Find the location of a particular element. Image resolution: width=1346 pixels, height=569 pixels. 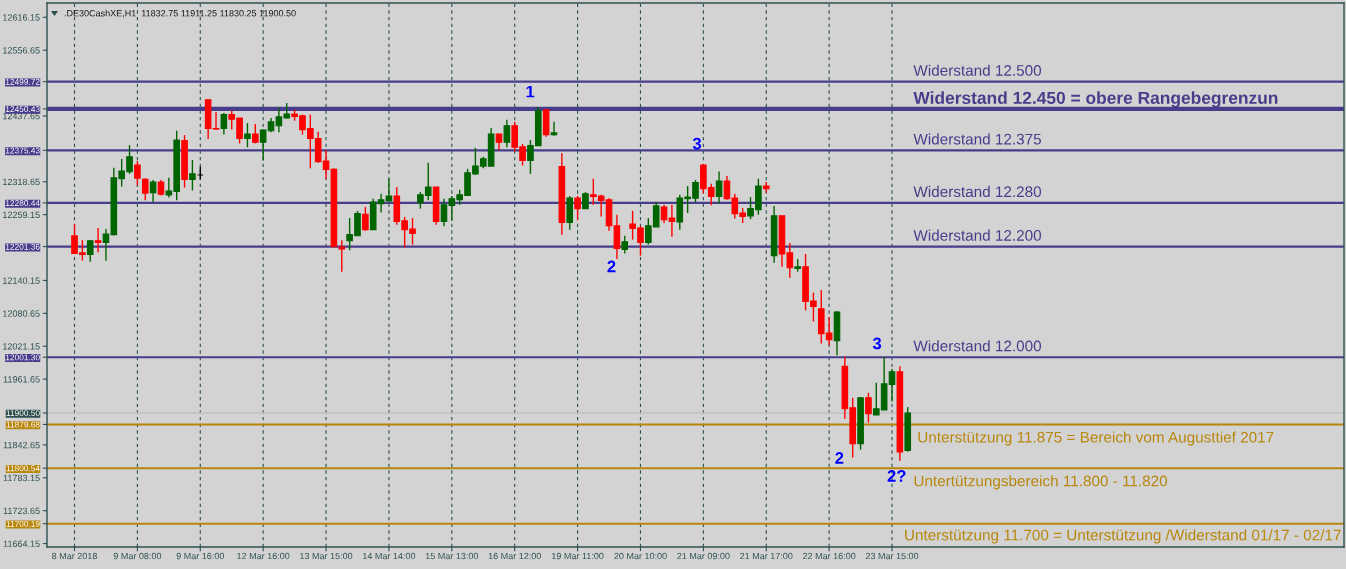

y-tick-label: 11961.65 is located at coordinates (21, 379).